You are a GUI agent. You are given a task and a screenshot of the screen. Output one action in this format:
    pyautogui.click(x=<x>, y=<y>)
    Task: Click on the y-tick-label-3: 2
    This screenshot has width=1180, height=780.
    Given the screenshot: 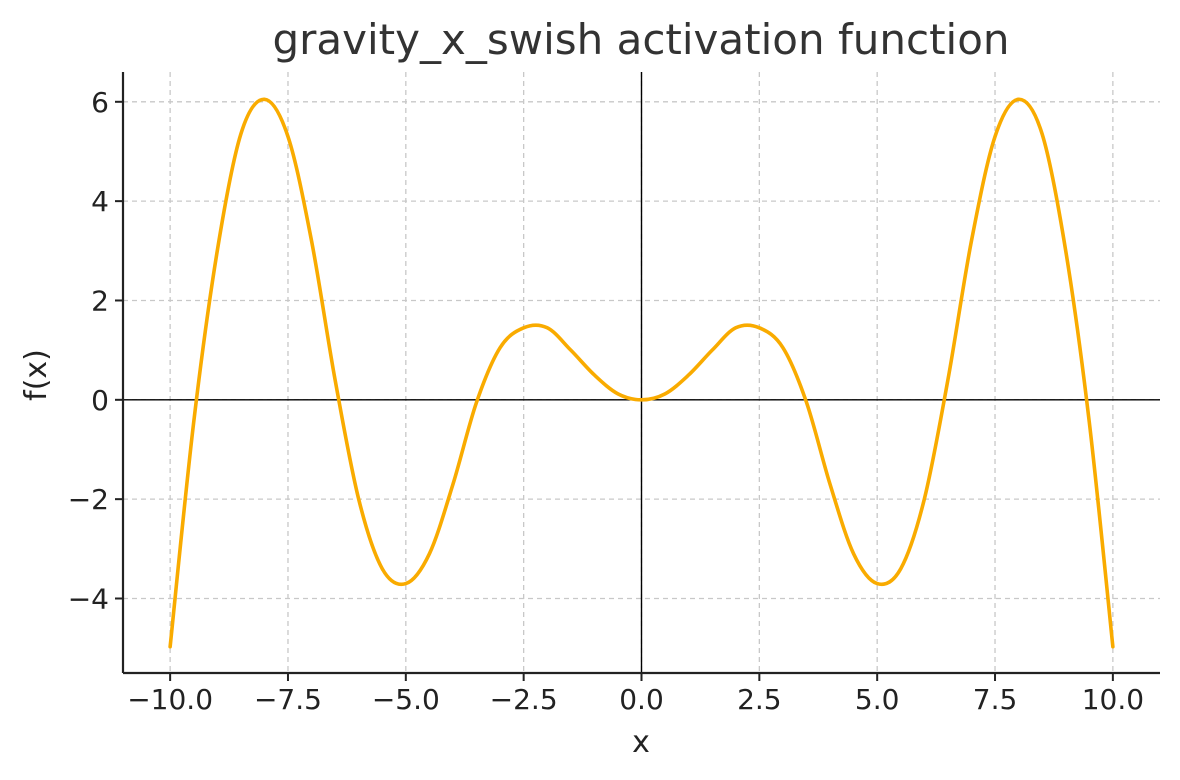 What is the action you would take?
    pyautogui.click(x=100, y=300)
    